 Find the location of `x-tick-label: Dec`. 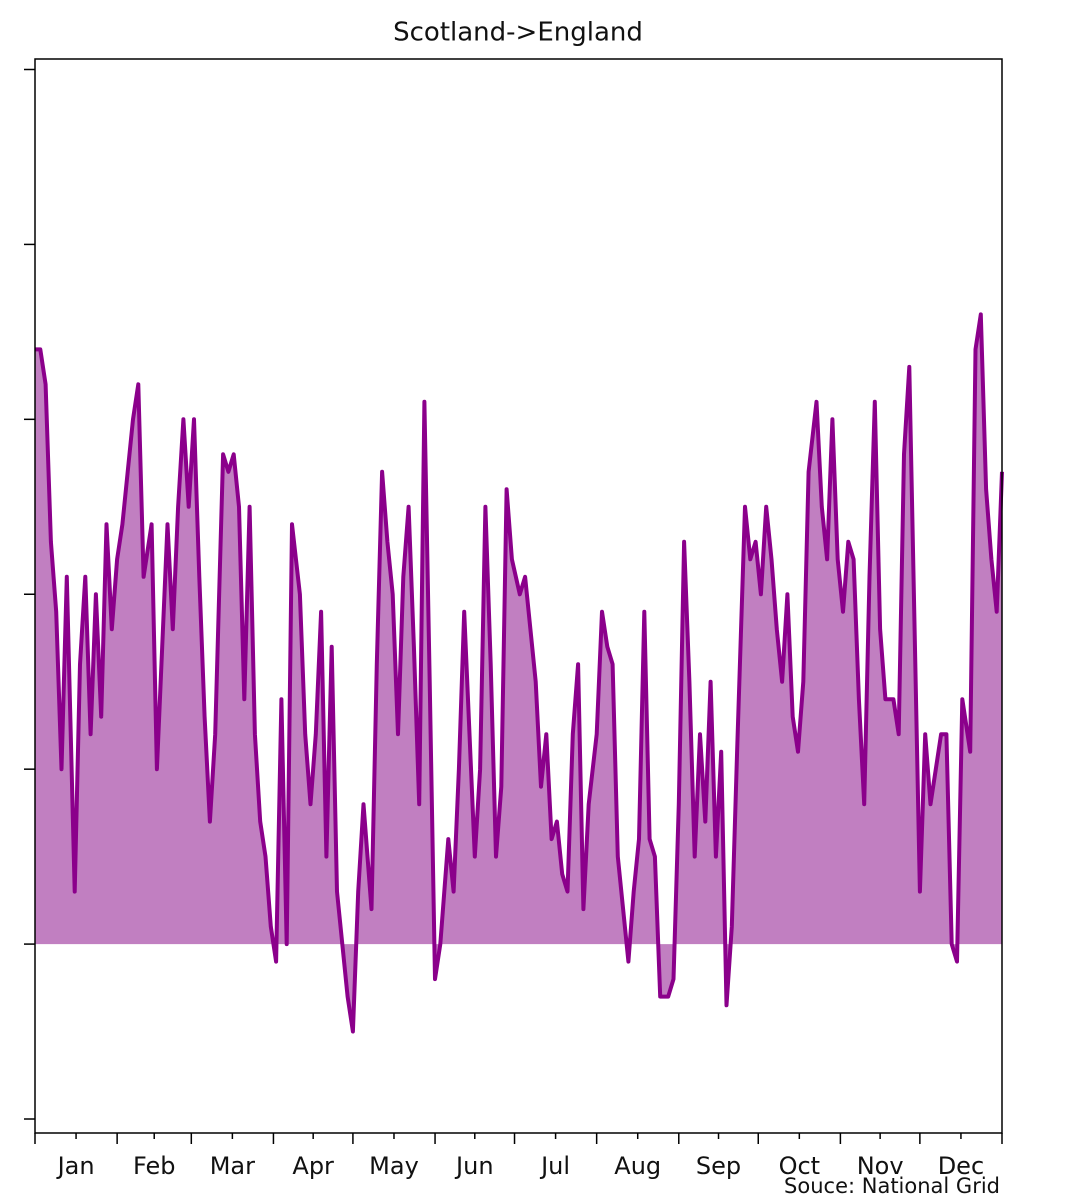

x-tick-label: Dec is located at coordinates (961, 1166).